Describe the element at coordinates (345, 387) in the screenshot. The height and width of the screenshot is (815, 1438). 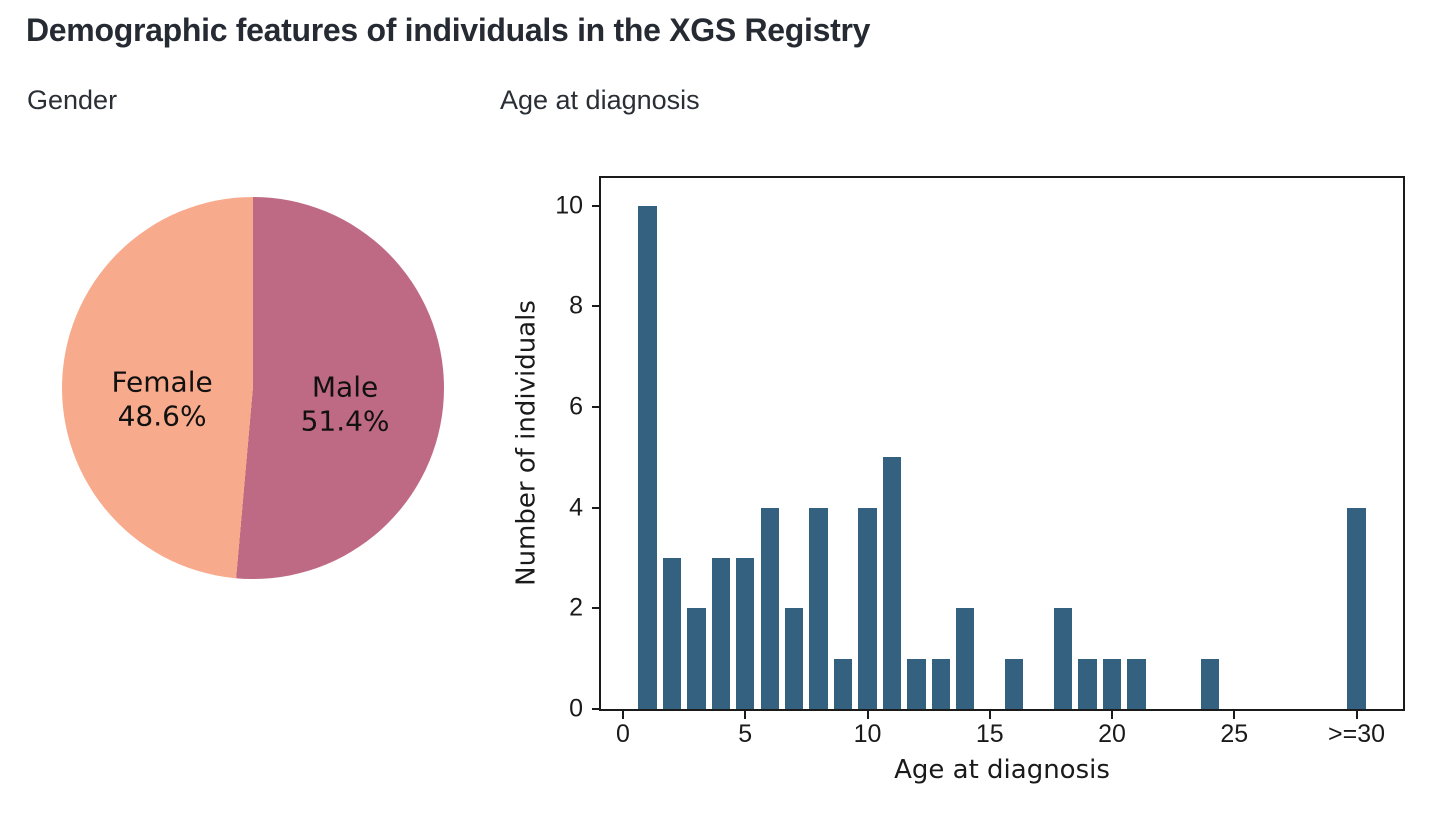
I see `pie-slice-male-name: Male` at that location.